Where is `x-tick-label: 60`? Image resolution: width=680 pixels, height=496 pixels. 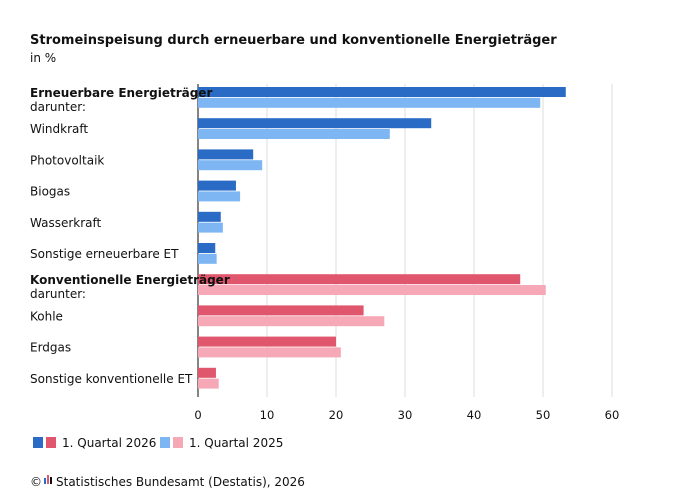
x-tick-label: 60 is located at coordinates (612, 415).